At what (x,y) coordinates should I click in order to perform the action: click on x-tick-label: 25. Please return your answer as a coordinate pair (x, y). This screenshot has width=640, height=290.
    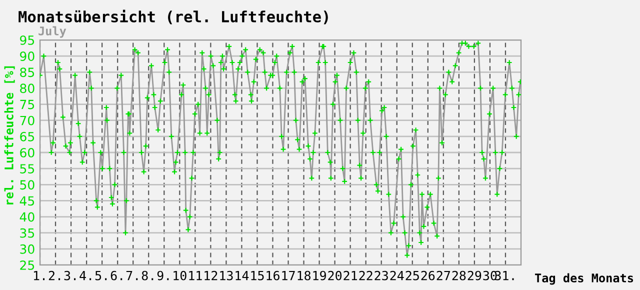
    Looking at the image, I should click on (412, 275).